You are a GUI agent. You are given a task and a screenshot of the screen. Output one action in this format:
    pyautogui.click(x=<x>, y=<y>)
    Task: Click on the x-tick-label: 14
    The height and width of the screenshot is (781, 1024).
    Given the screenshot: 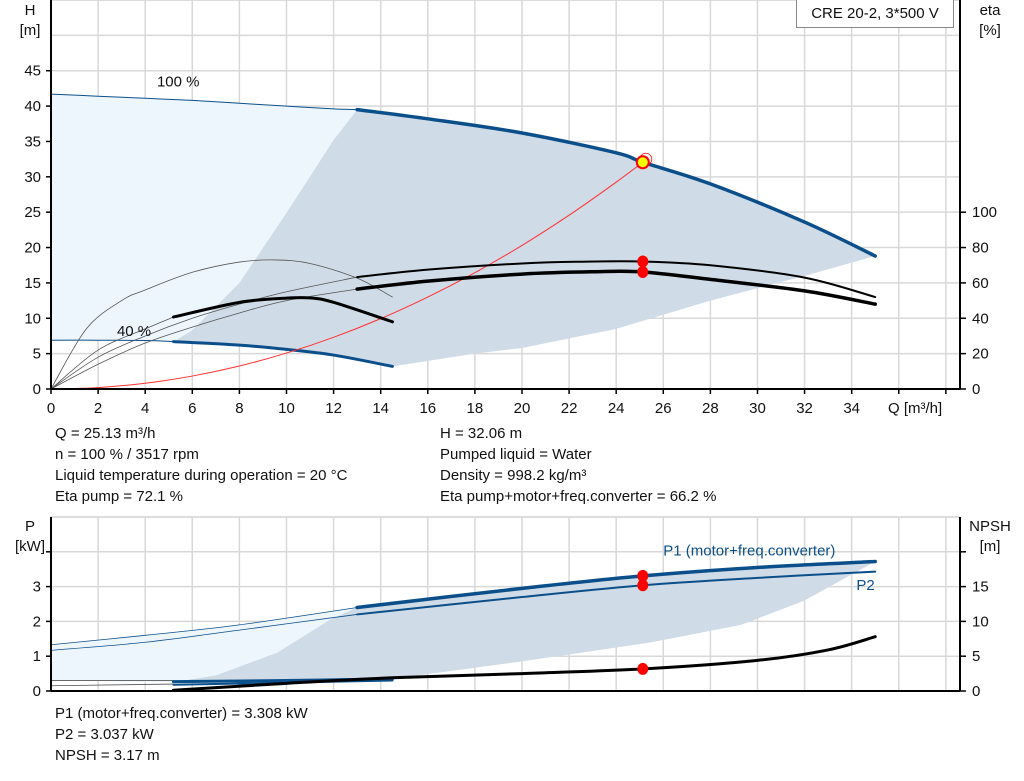 What is the action you would take?
    pyautogui.click(x=380, y=408)
    